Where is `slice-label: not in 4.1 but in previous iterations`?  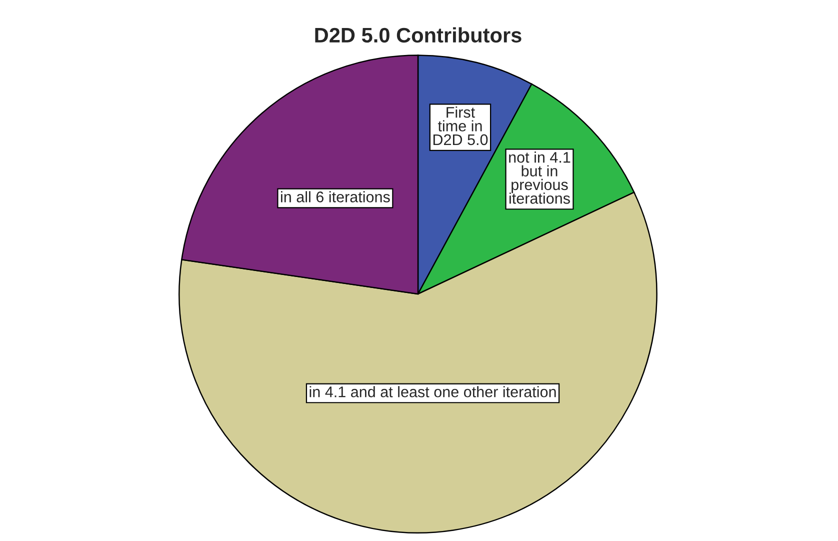 slice-label: not in 4.1 but in previous iterations is located at coordinates (539, 178).